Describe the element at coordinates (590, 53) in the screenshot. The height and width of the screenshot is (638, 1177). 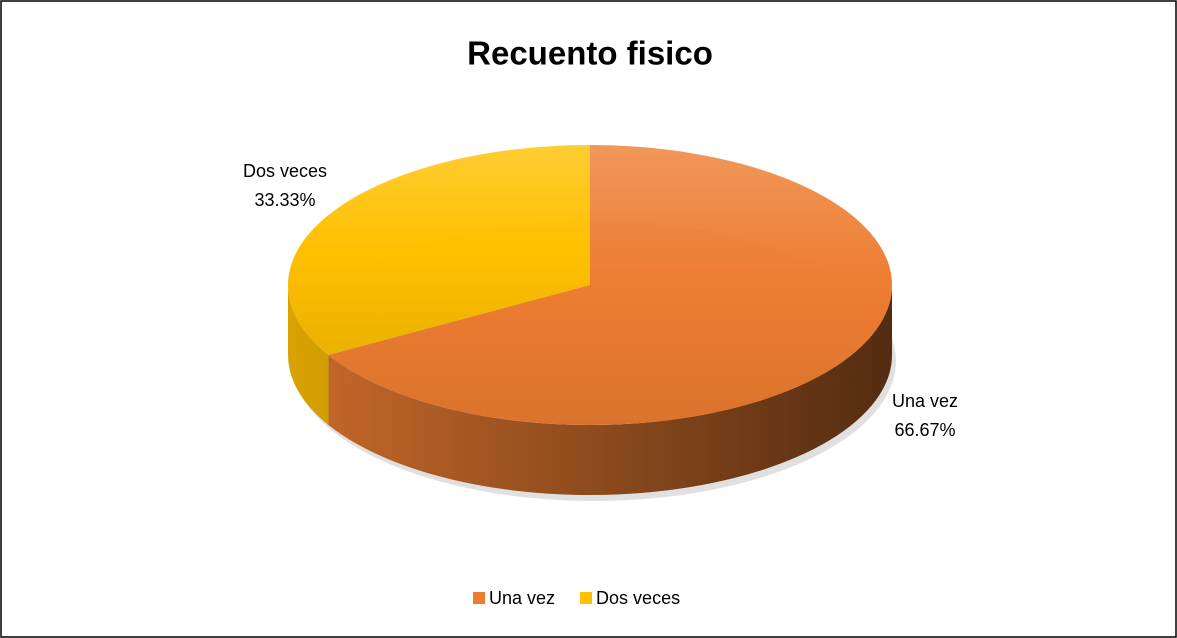
I see `chart-title: Recuento fisico` at that location.